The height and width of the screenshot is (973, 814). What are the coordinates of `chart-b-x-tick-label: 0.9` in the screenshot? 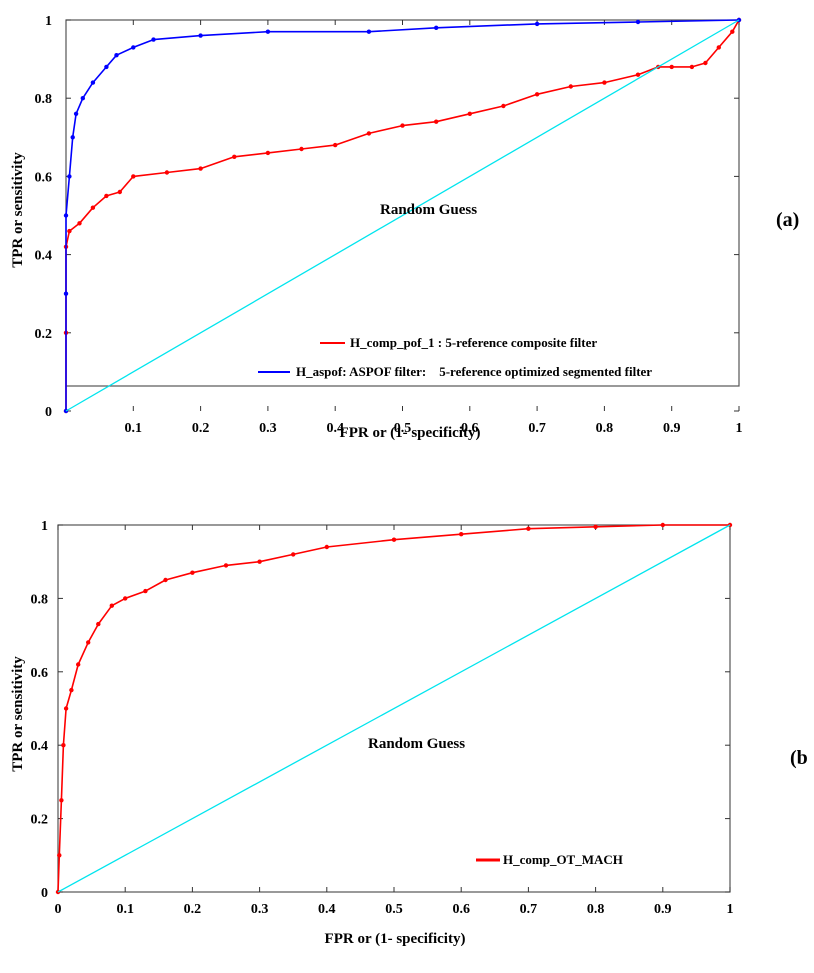 It's located at (663, 909).